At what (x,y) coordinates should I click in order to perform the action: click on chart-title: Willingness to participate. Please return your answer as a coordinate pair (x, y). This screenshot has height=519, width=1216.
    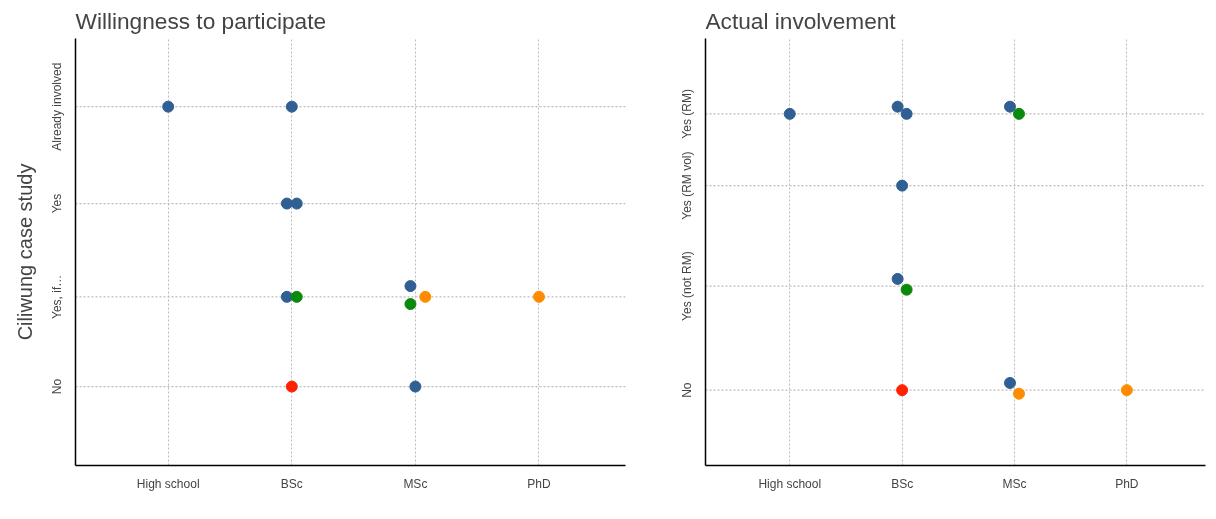
    Looking at the image, I should click on (201, 20).